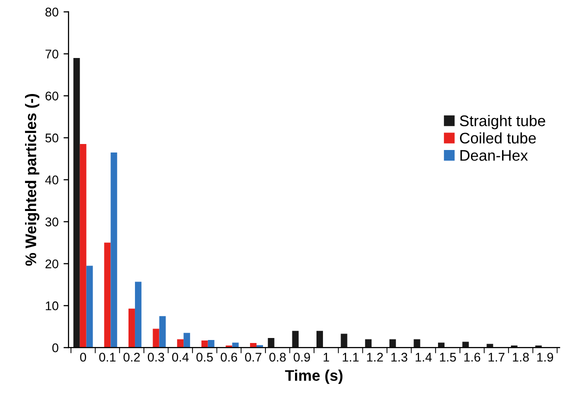 This screenshot has height=395, width=571. I want to click on y-axis-title: % Weighted particles (-), so click(32, 180).